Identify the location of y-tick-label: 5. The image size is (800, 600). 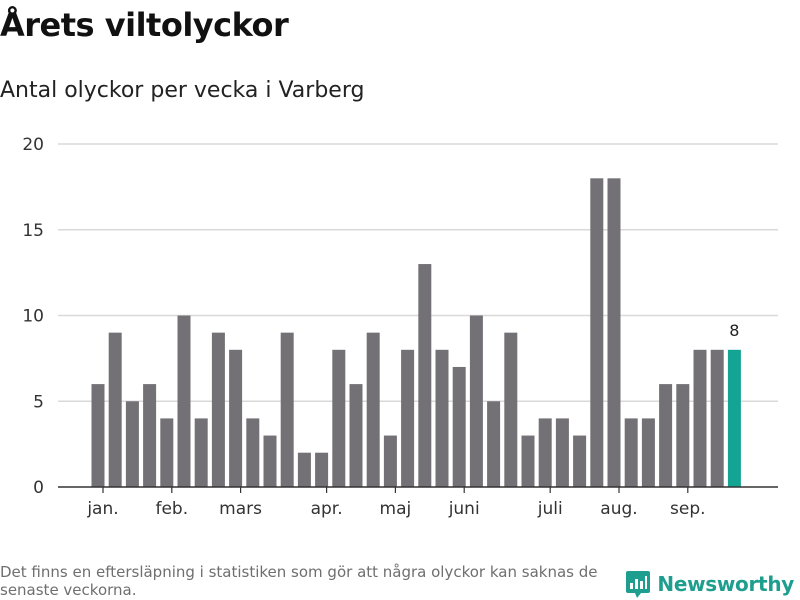
(38, 402).